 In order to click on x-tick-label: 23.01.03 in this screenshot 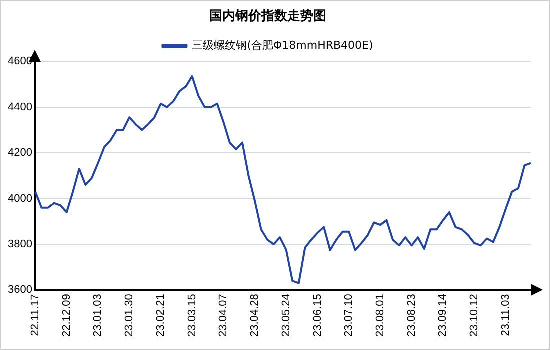, I will do `click(98, 316)`.